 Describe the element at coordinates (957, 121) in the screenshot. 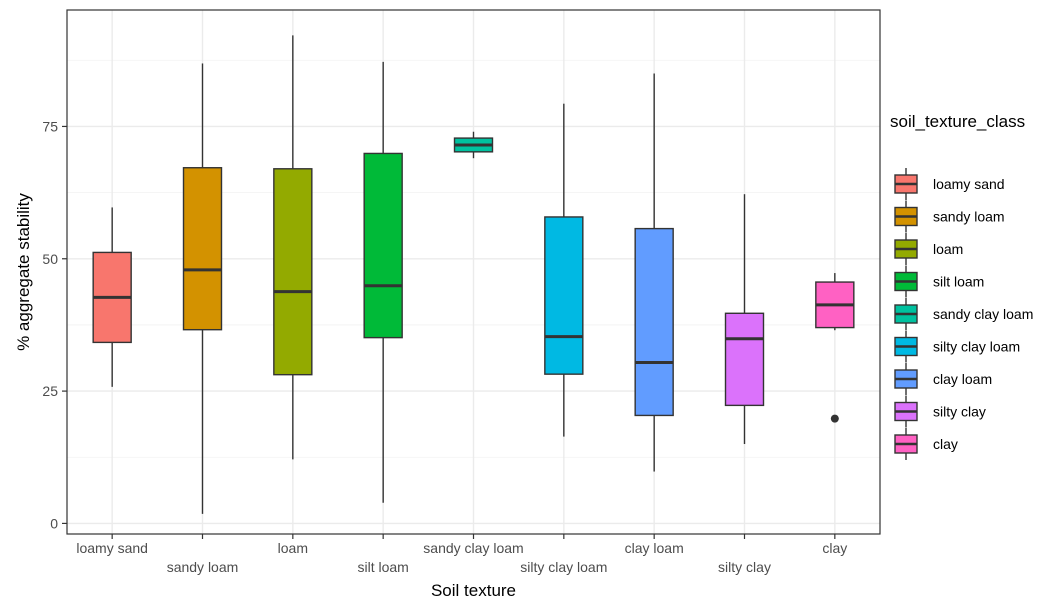

I see `legend-title: soil_texture_class` at that location.